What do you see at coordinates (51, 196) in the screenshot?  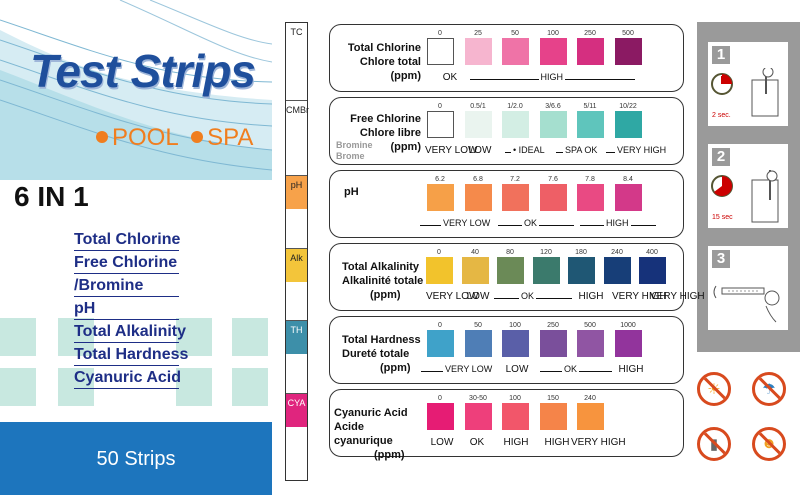 I see `six-in-one-label: 6 IN 1` at bounding box center [51, 196].